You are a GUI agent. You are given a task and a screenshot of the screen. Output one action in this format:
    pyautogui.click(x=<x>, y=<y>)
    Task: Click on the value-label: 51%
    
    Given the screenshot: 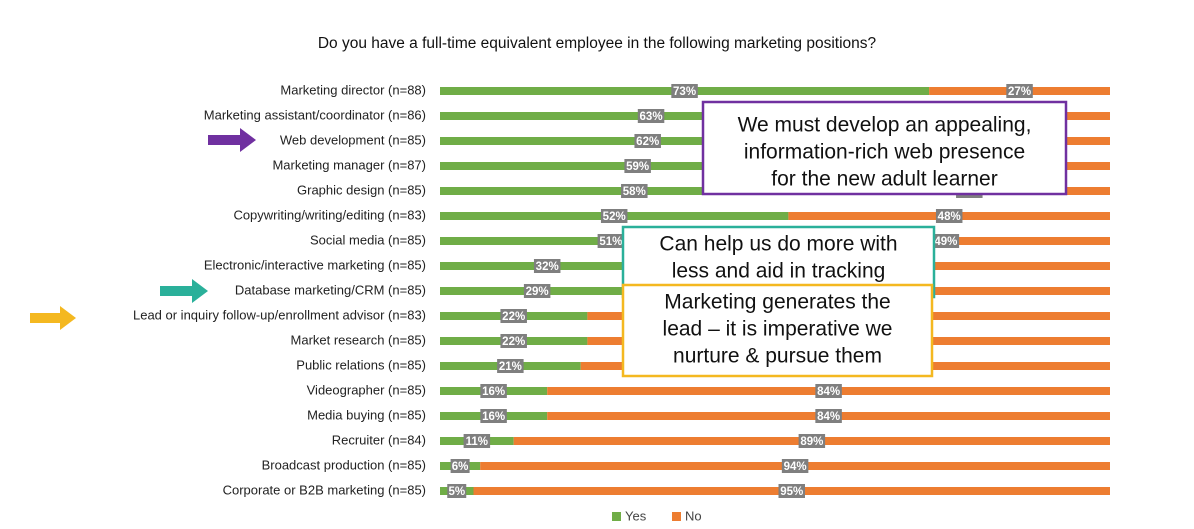 What is the action you would take?
    pyautogui.click(x=610, y=242)
    